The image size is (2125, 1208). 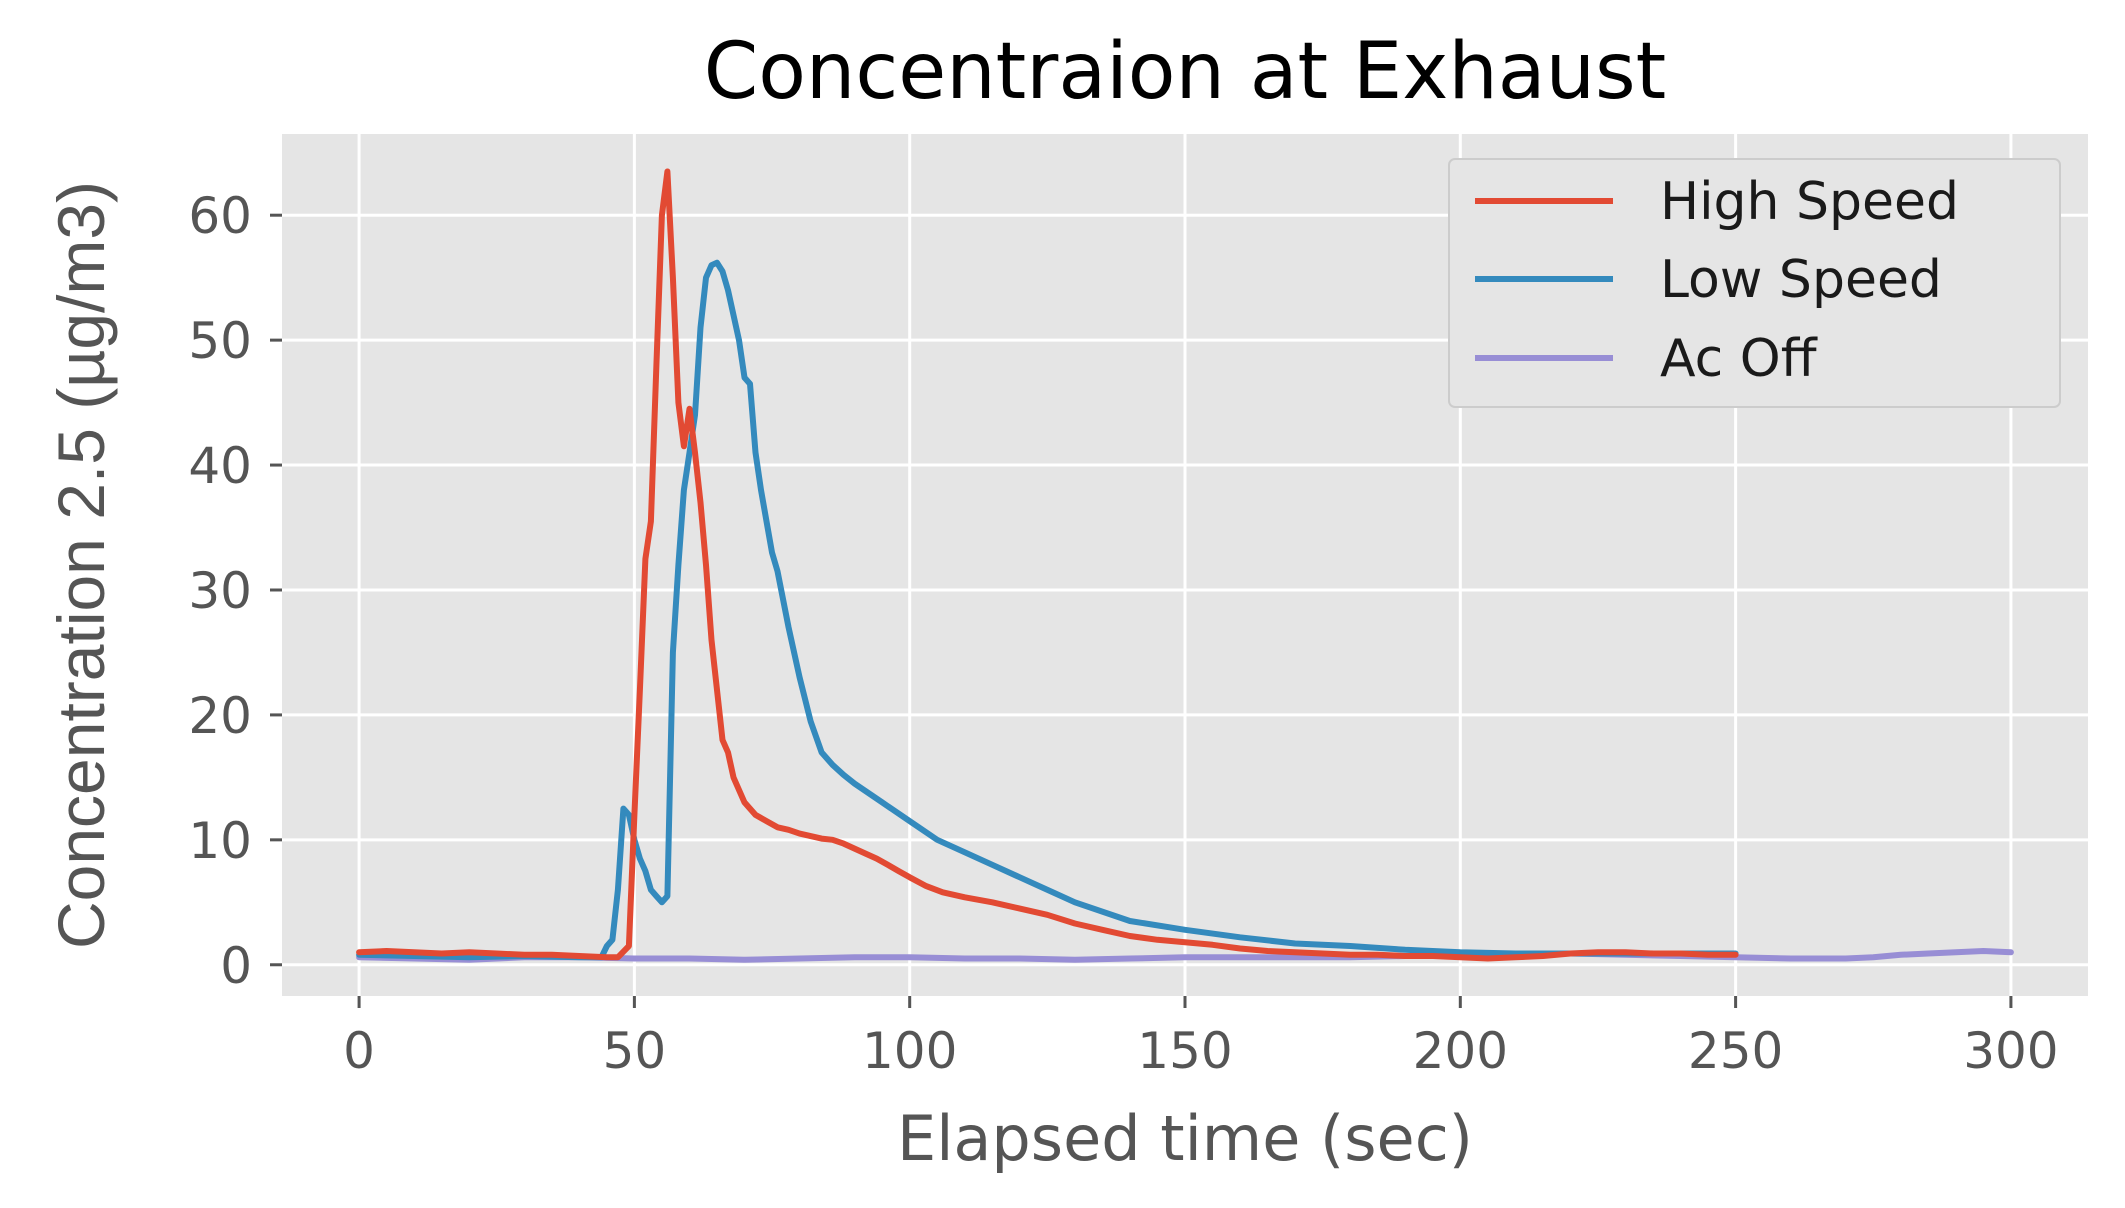 What do you see at coordinates (220, 216) in the screenshot?
I see `y-tick-label: 60` at bounding box center [220, 216].